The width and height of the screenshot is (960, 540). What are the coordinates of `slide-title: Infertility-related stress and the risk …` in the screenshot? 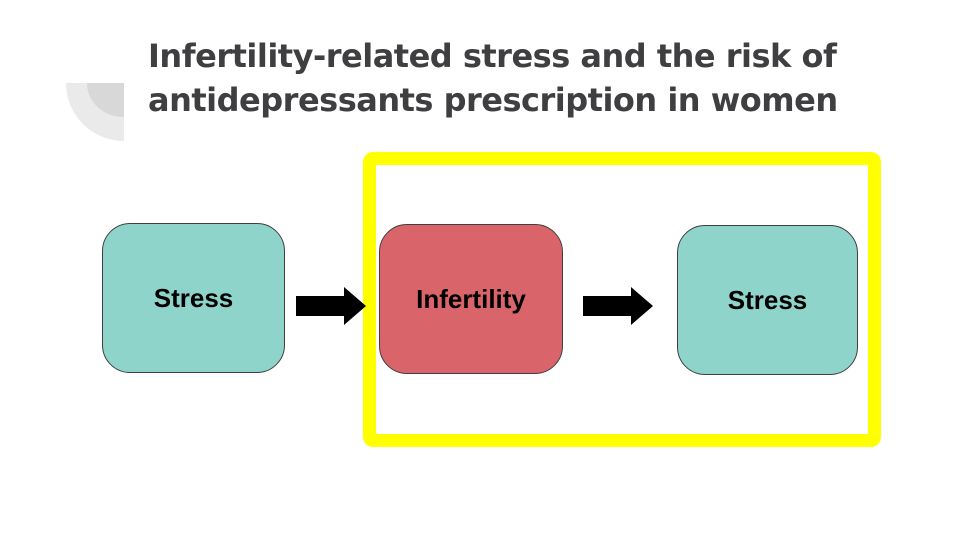 It's located at (493, 78).